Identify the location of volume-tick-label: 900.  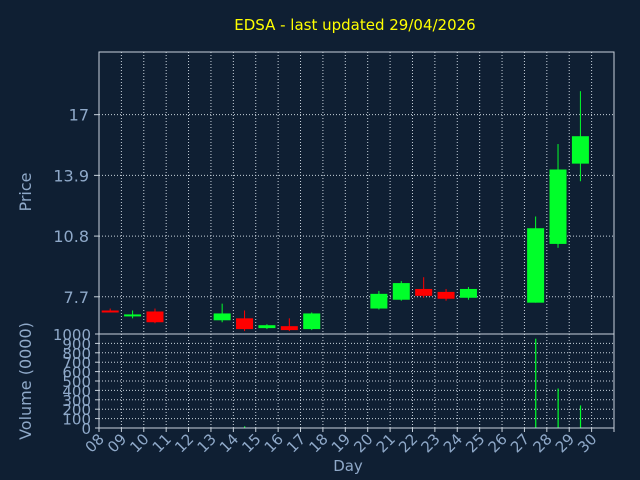
(76, 344).